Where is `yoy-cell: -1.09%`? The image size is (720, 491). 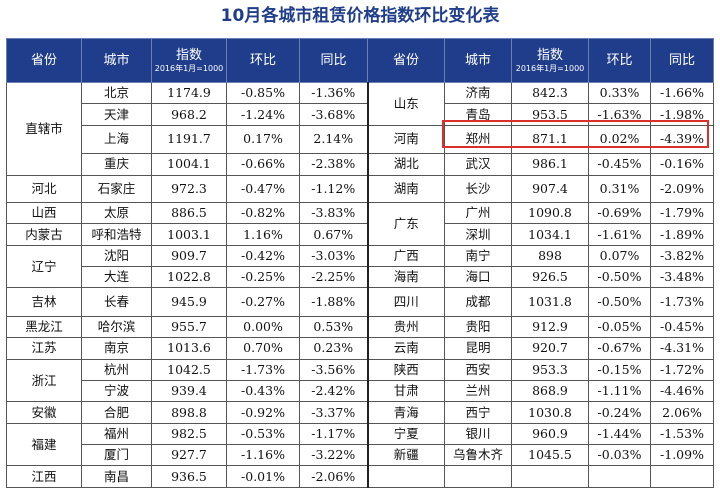 yoy-cell: -1.09% is located at coordinates (682, 455).